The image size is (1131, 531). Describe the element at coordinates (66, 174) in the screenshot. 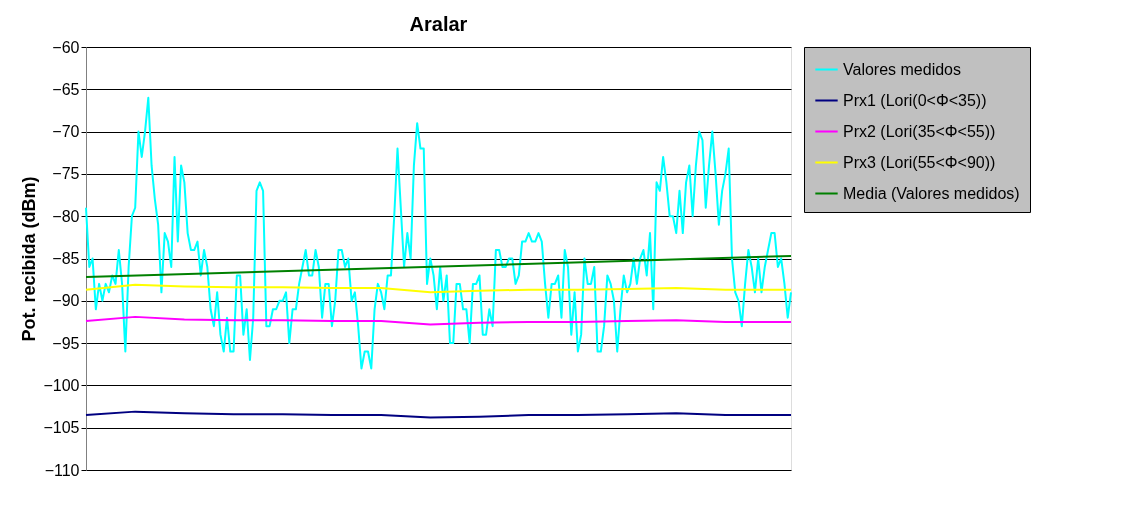

I see `y-tick-label: −75` at that location.